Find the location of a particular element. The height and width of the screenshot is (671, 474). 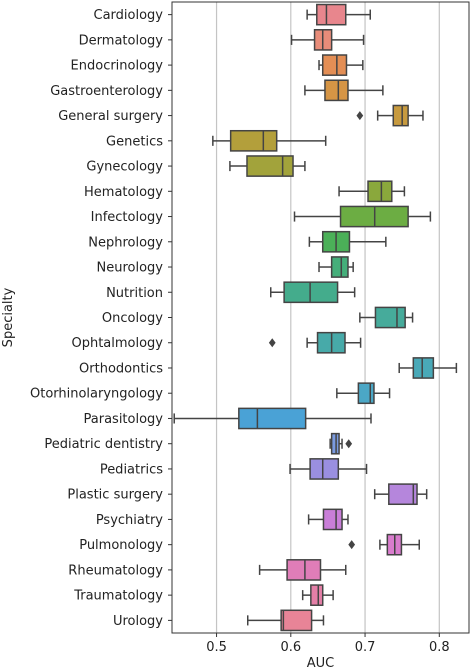

category-label: Pulmonology is located at coordinates (121, 545).